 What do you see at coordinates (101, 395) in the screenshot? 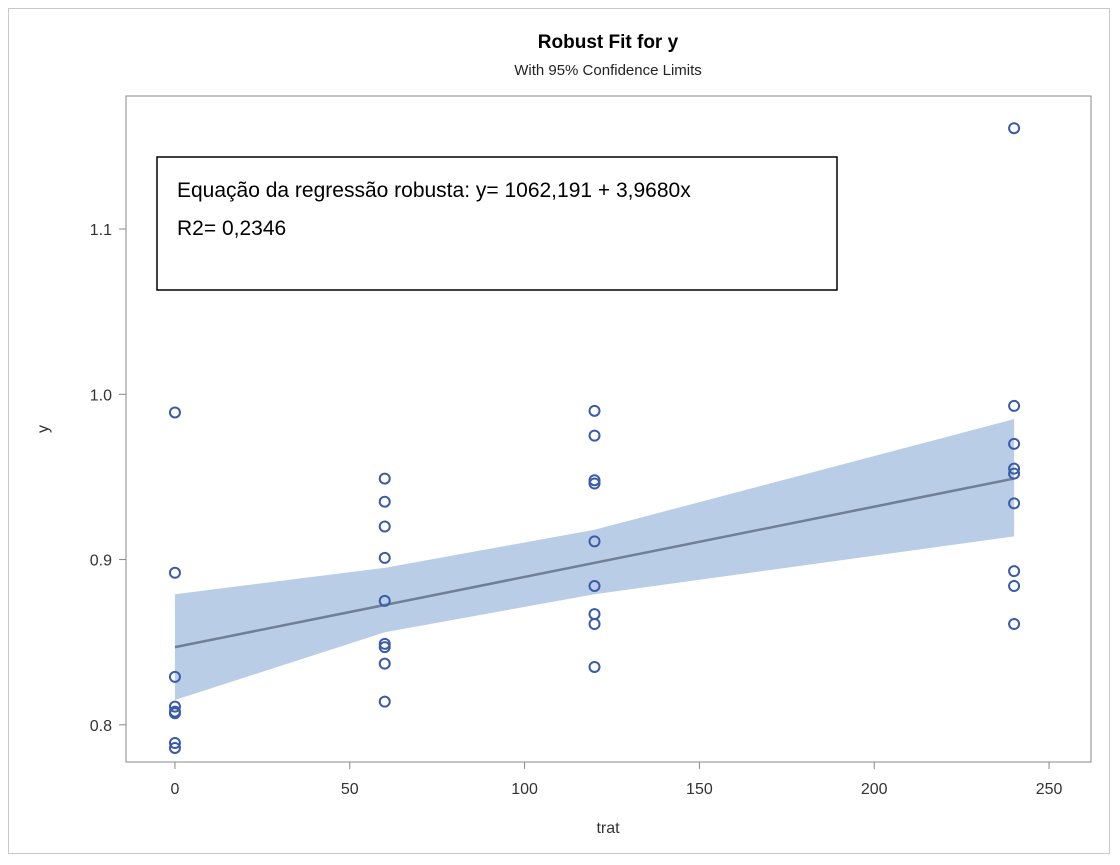
I see `y-tick-label: 1.0` at bounding box center [101, 395].